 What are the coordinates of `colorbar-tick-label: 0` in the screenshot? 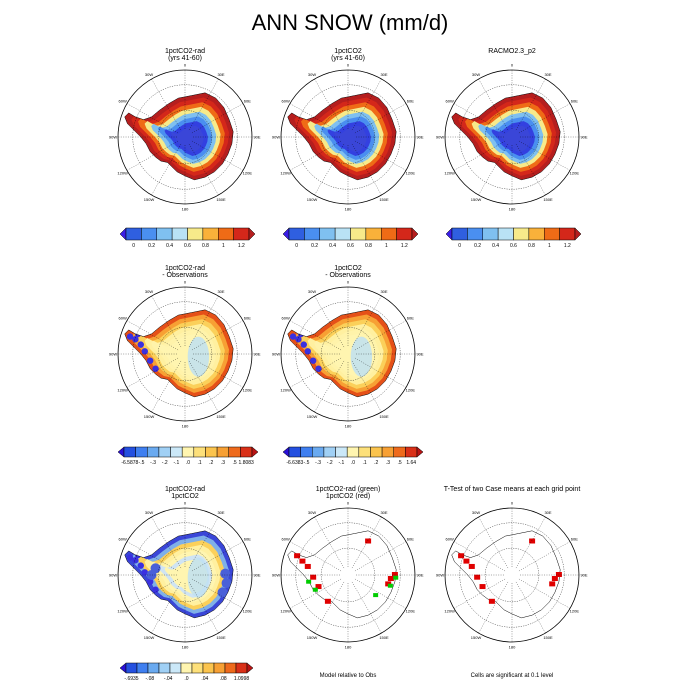 It's located at (296, 246).